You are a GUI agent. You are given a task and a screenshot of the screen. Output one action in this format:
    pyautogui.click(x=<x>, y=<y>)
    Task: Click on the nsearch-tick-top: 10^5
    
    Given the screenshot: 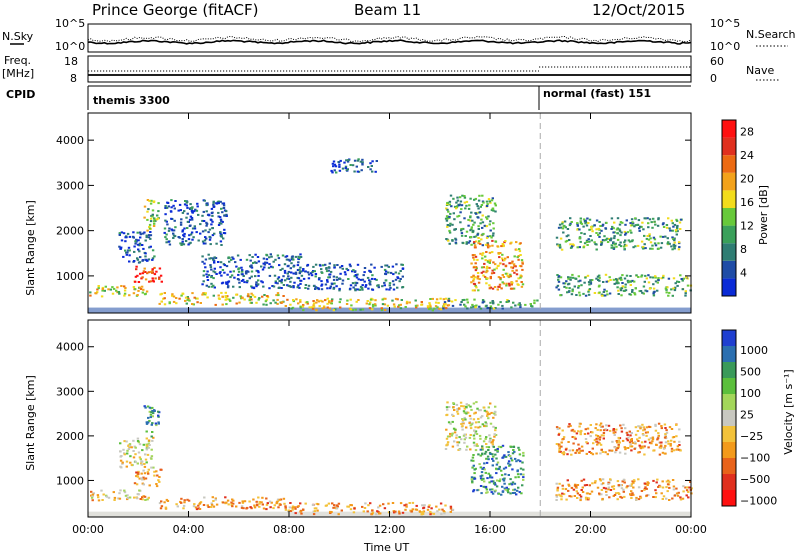 What is the action you would take?
    pyautogui.click(x=725, y=23)
    